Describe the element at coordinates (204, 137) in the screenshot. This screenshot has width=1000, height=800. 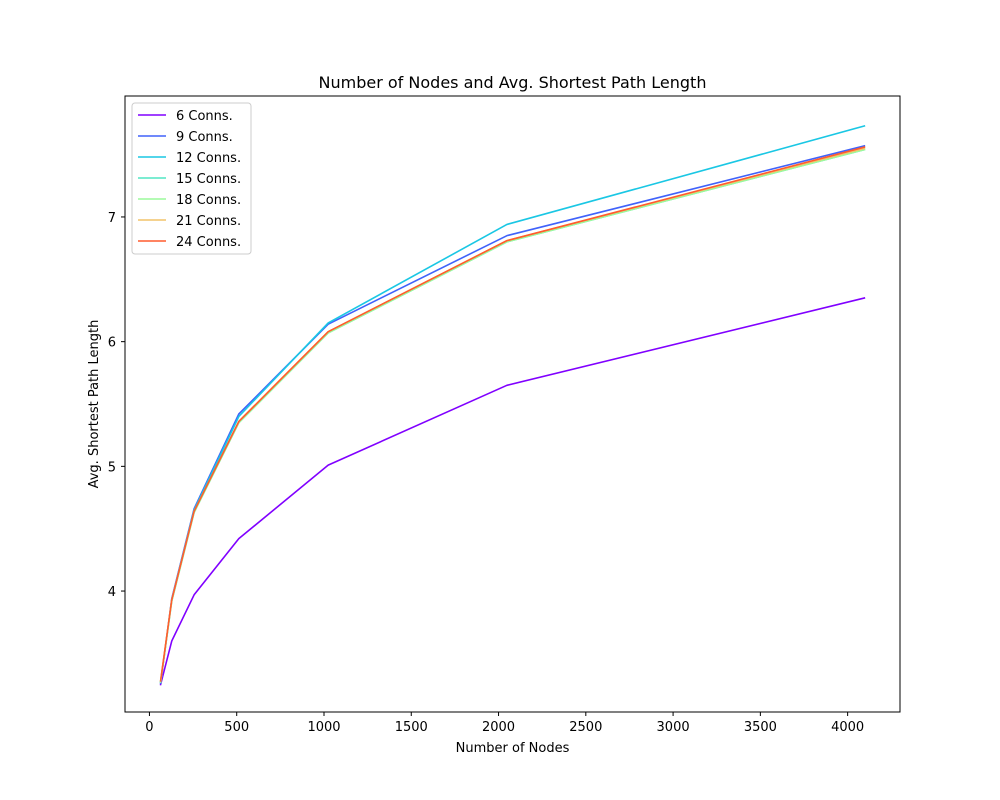
I see `legend-label-2: 9 Conns.` at that location.